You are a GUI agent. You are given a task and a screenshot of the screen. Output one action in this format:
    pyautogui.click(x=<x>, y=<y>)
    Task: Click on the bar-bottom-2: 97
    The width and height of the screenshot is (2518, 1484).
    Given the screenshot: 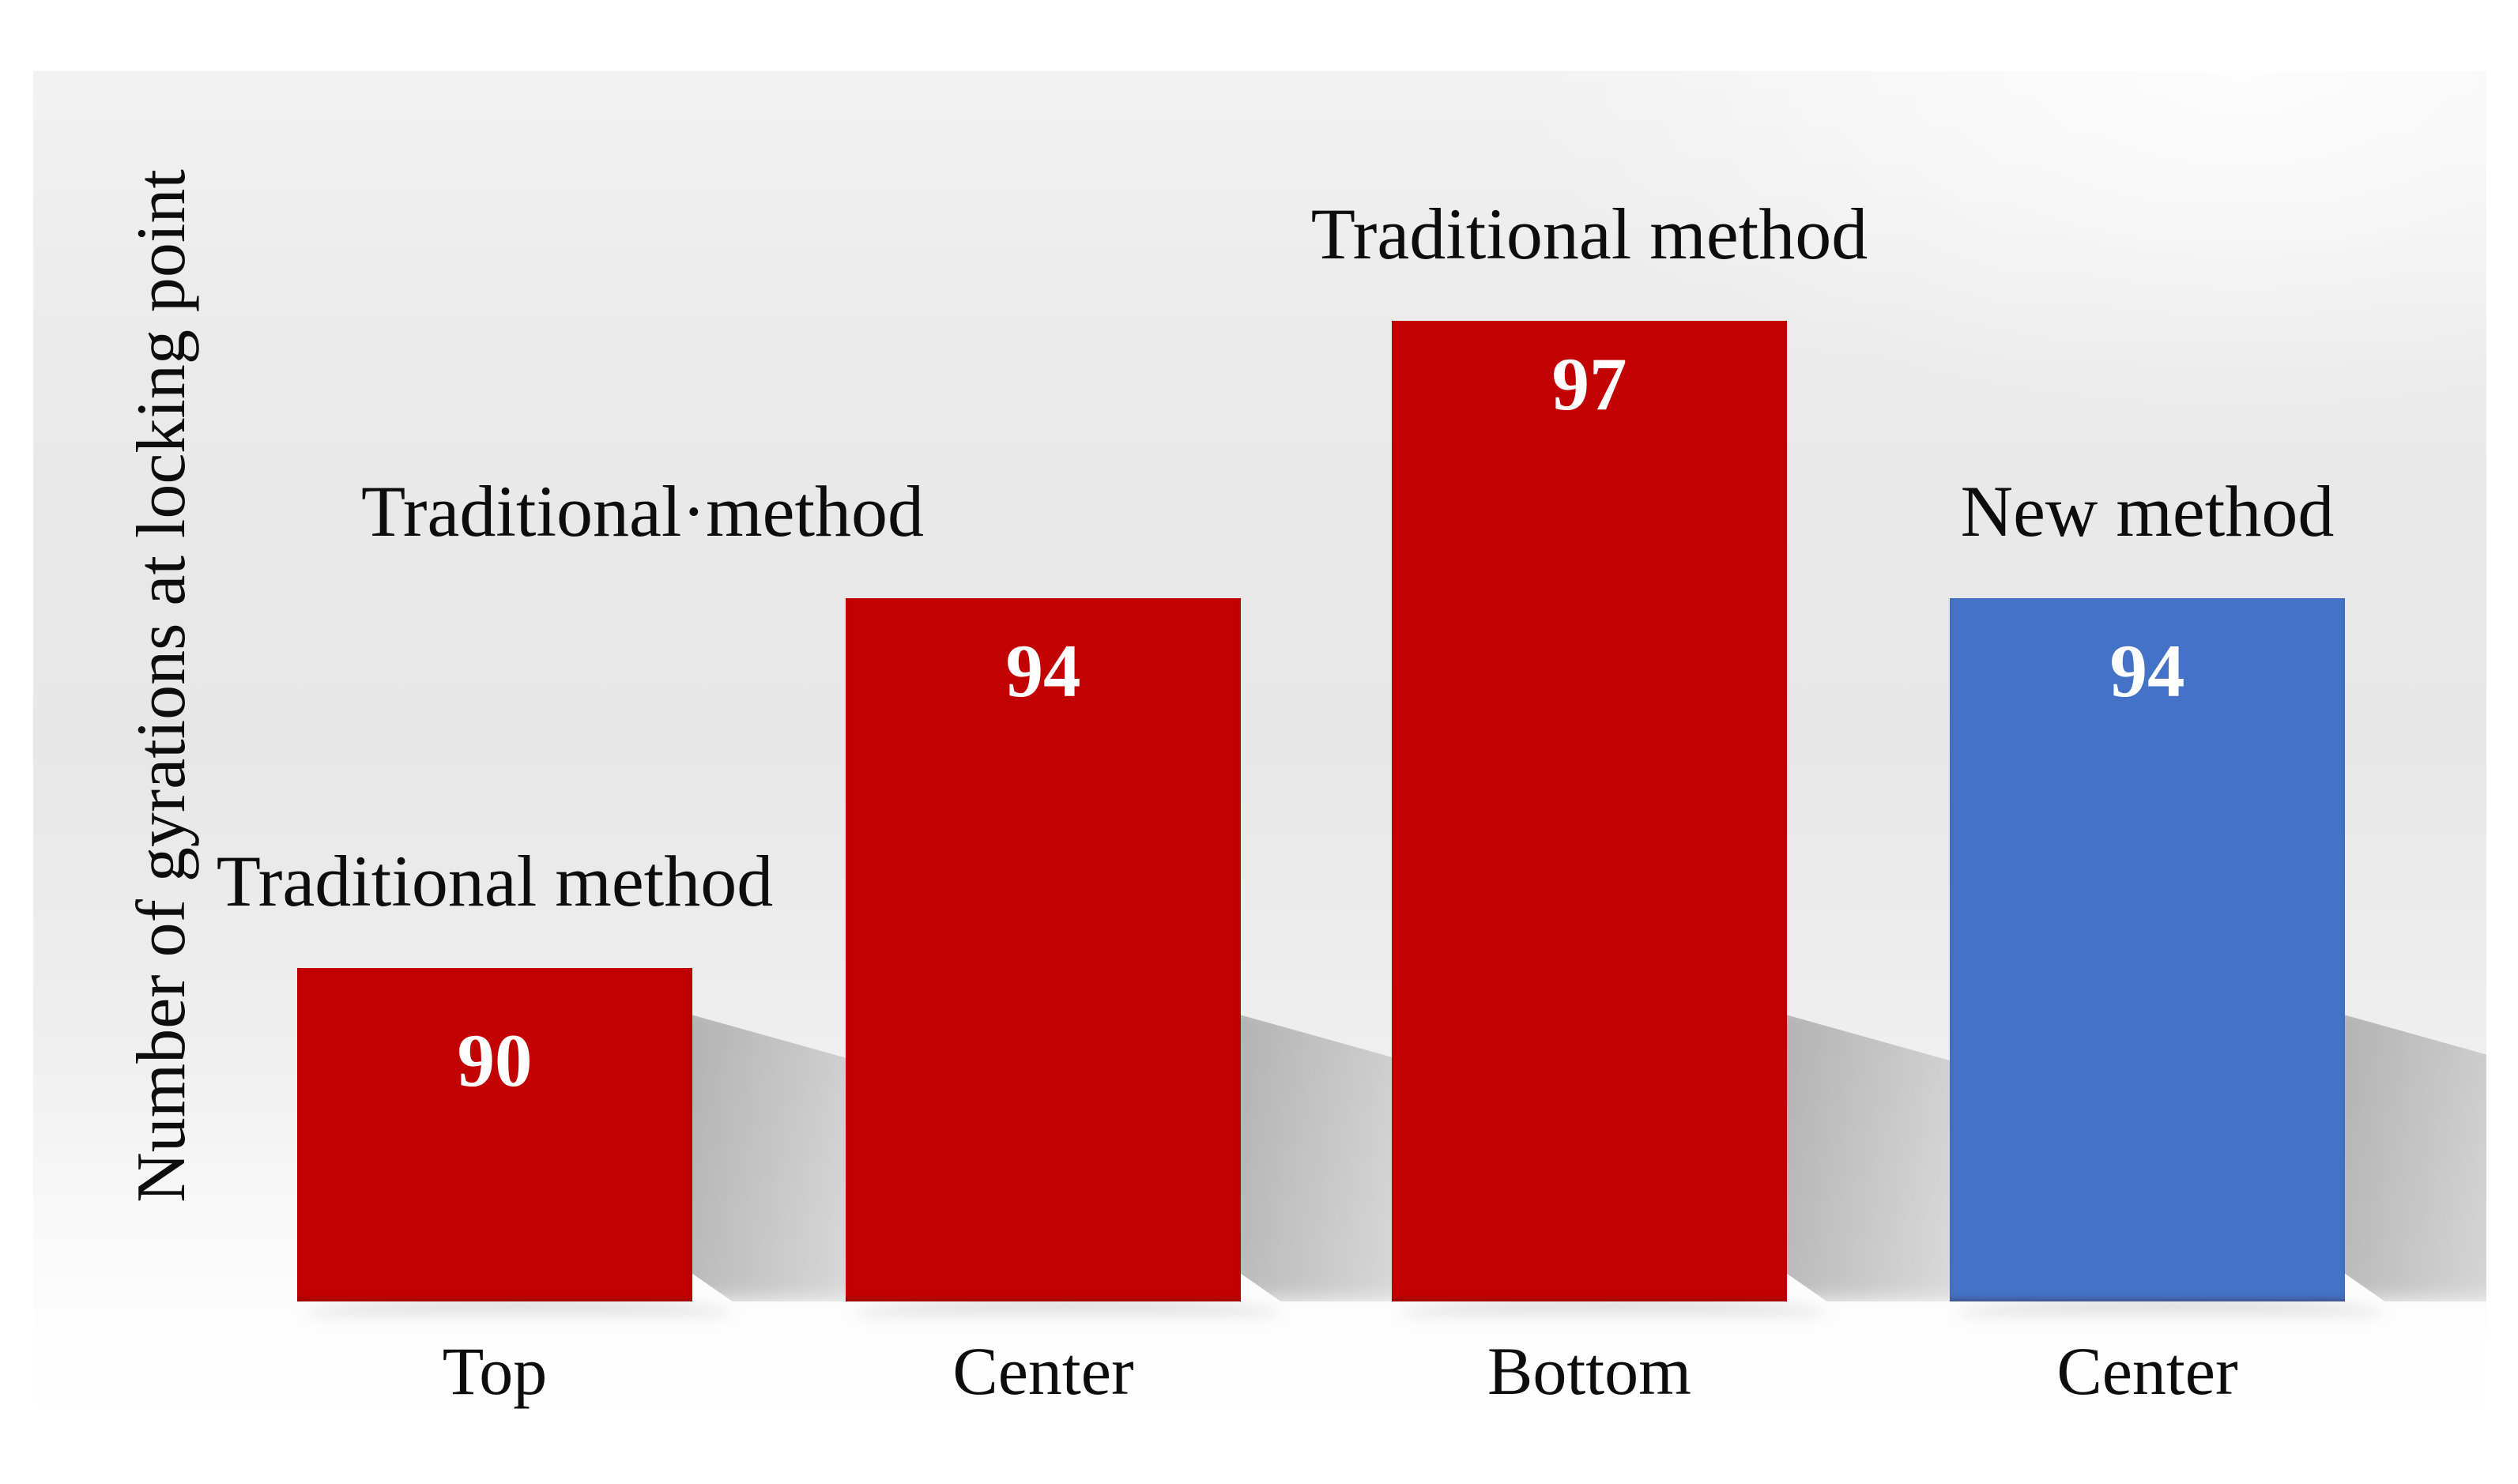 What is the action you would take?
    pyautogui.click(x=1589, y=811)
    